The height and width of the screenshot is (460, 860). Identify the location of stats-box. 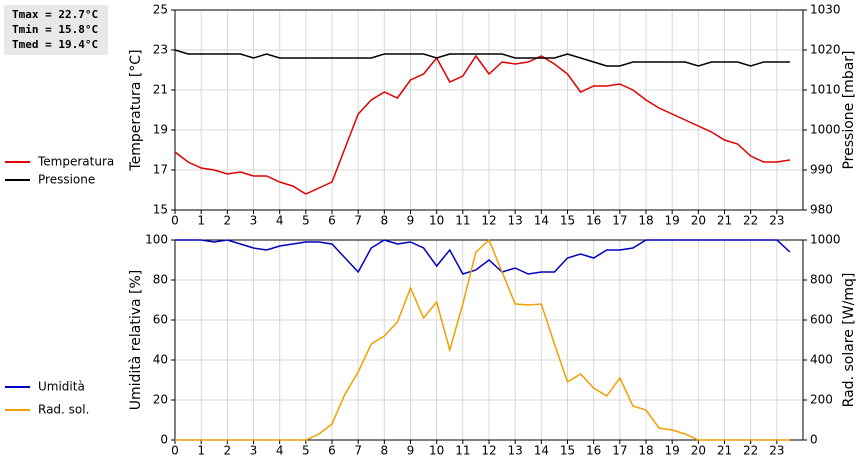
(56, 30).